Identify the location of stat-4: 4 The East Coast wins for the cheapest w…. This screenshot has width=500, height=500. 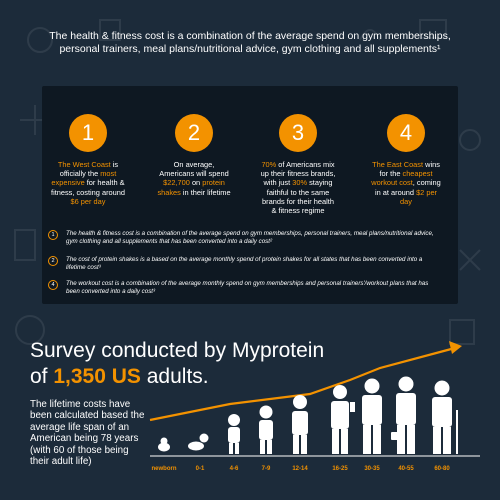
(406, 160).